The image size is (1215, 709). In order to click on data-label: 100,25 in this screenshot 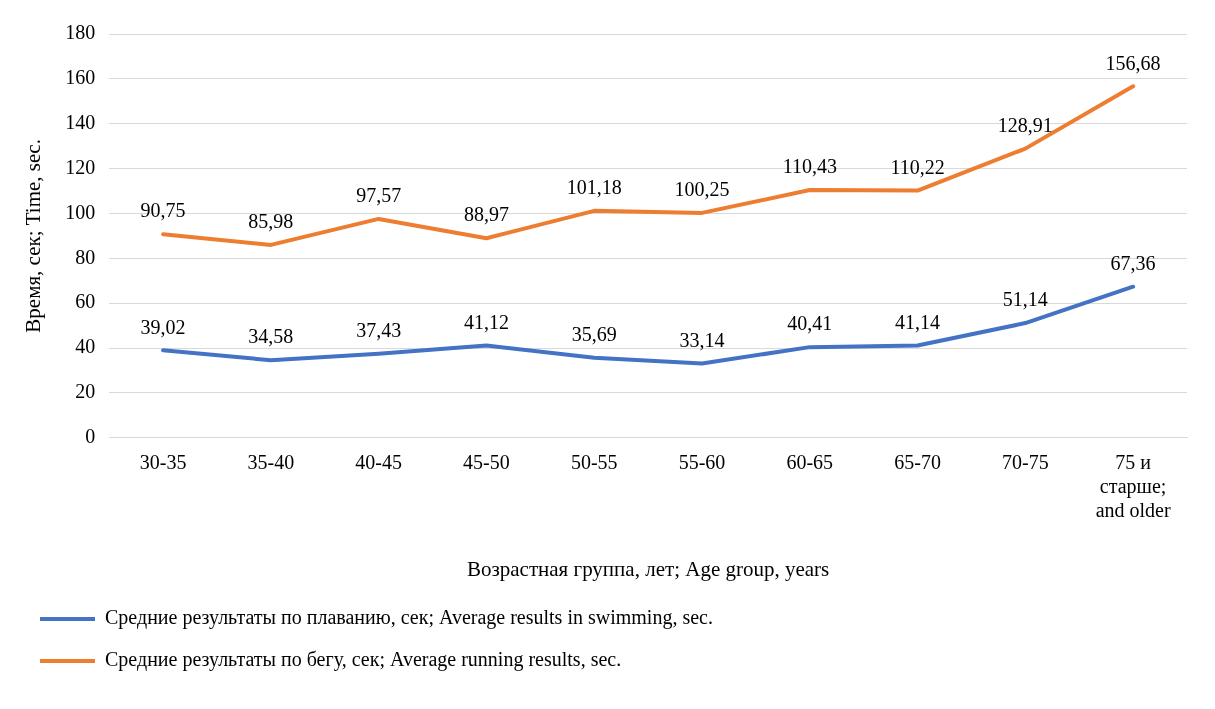, I will do `click(702, 189)`.